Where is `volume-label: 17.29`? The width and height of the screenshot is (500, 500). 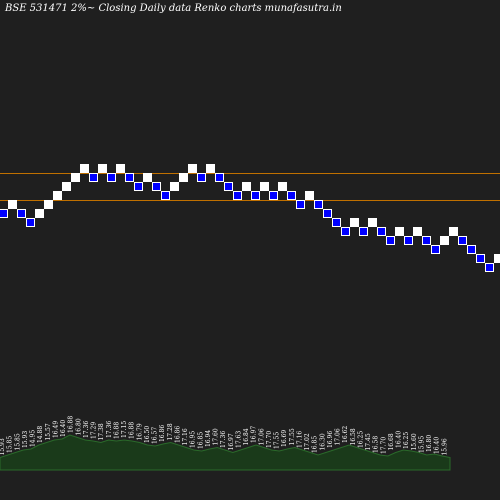
volume-label: 17.29 is located at coordinates (94, 430).